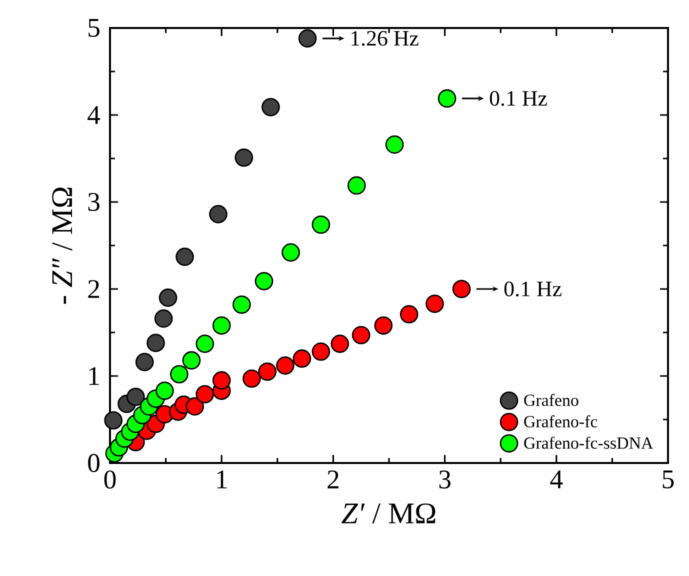  What do you see at coordinates (110, 479) in the screenshot?
I see `x-tick-label: 0` at bounding box center [110, 479].